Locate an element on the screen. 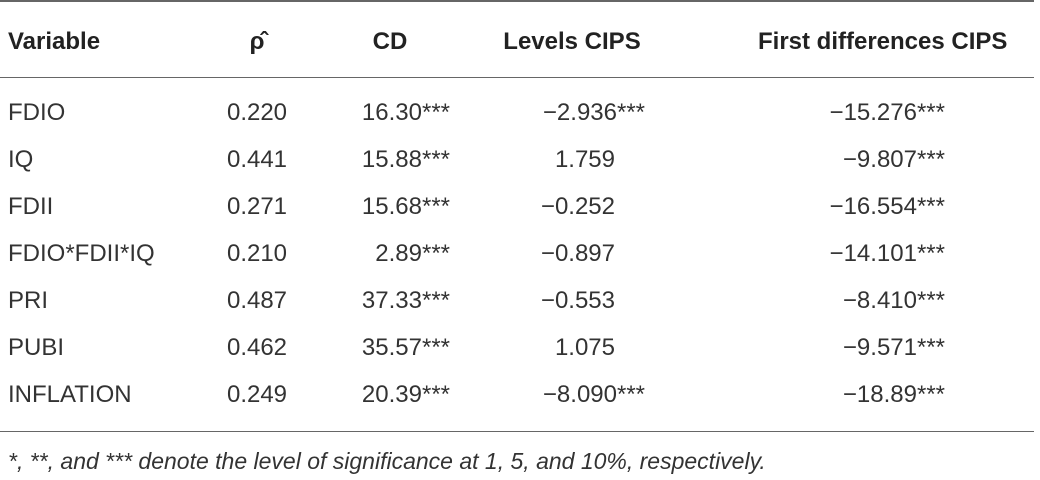 This screenshot has height=480, width=1040. bottom-rule is located at coordinates (517, 431).